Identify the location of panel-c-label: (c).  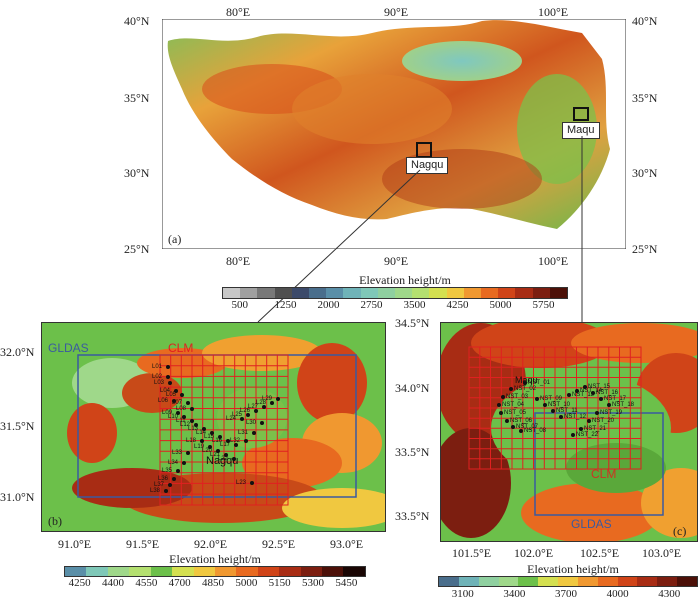
(680, 531).